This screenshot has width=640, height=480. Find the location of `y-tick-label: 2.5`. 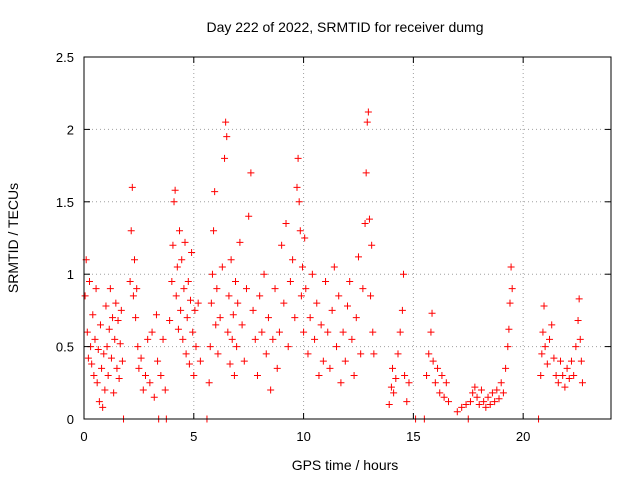

y-tick-label: 2.5 is located at coordinates (65, 57).